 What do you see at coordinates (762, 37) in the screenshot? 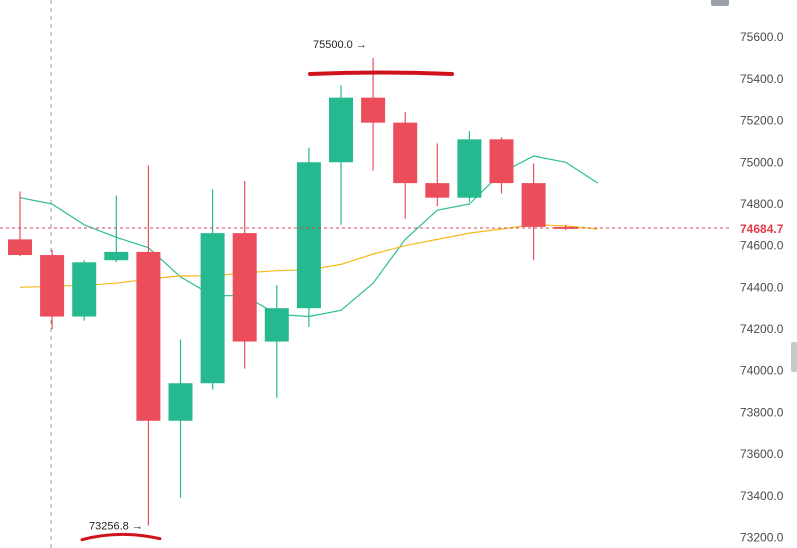
I see `y-tick-label: 75600.0` at bounding box center [762, 37].